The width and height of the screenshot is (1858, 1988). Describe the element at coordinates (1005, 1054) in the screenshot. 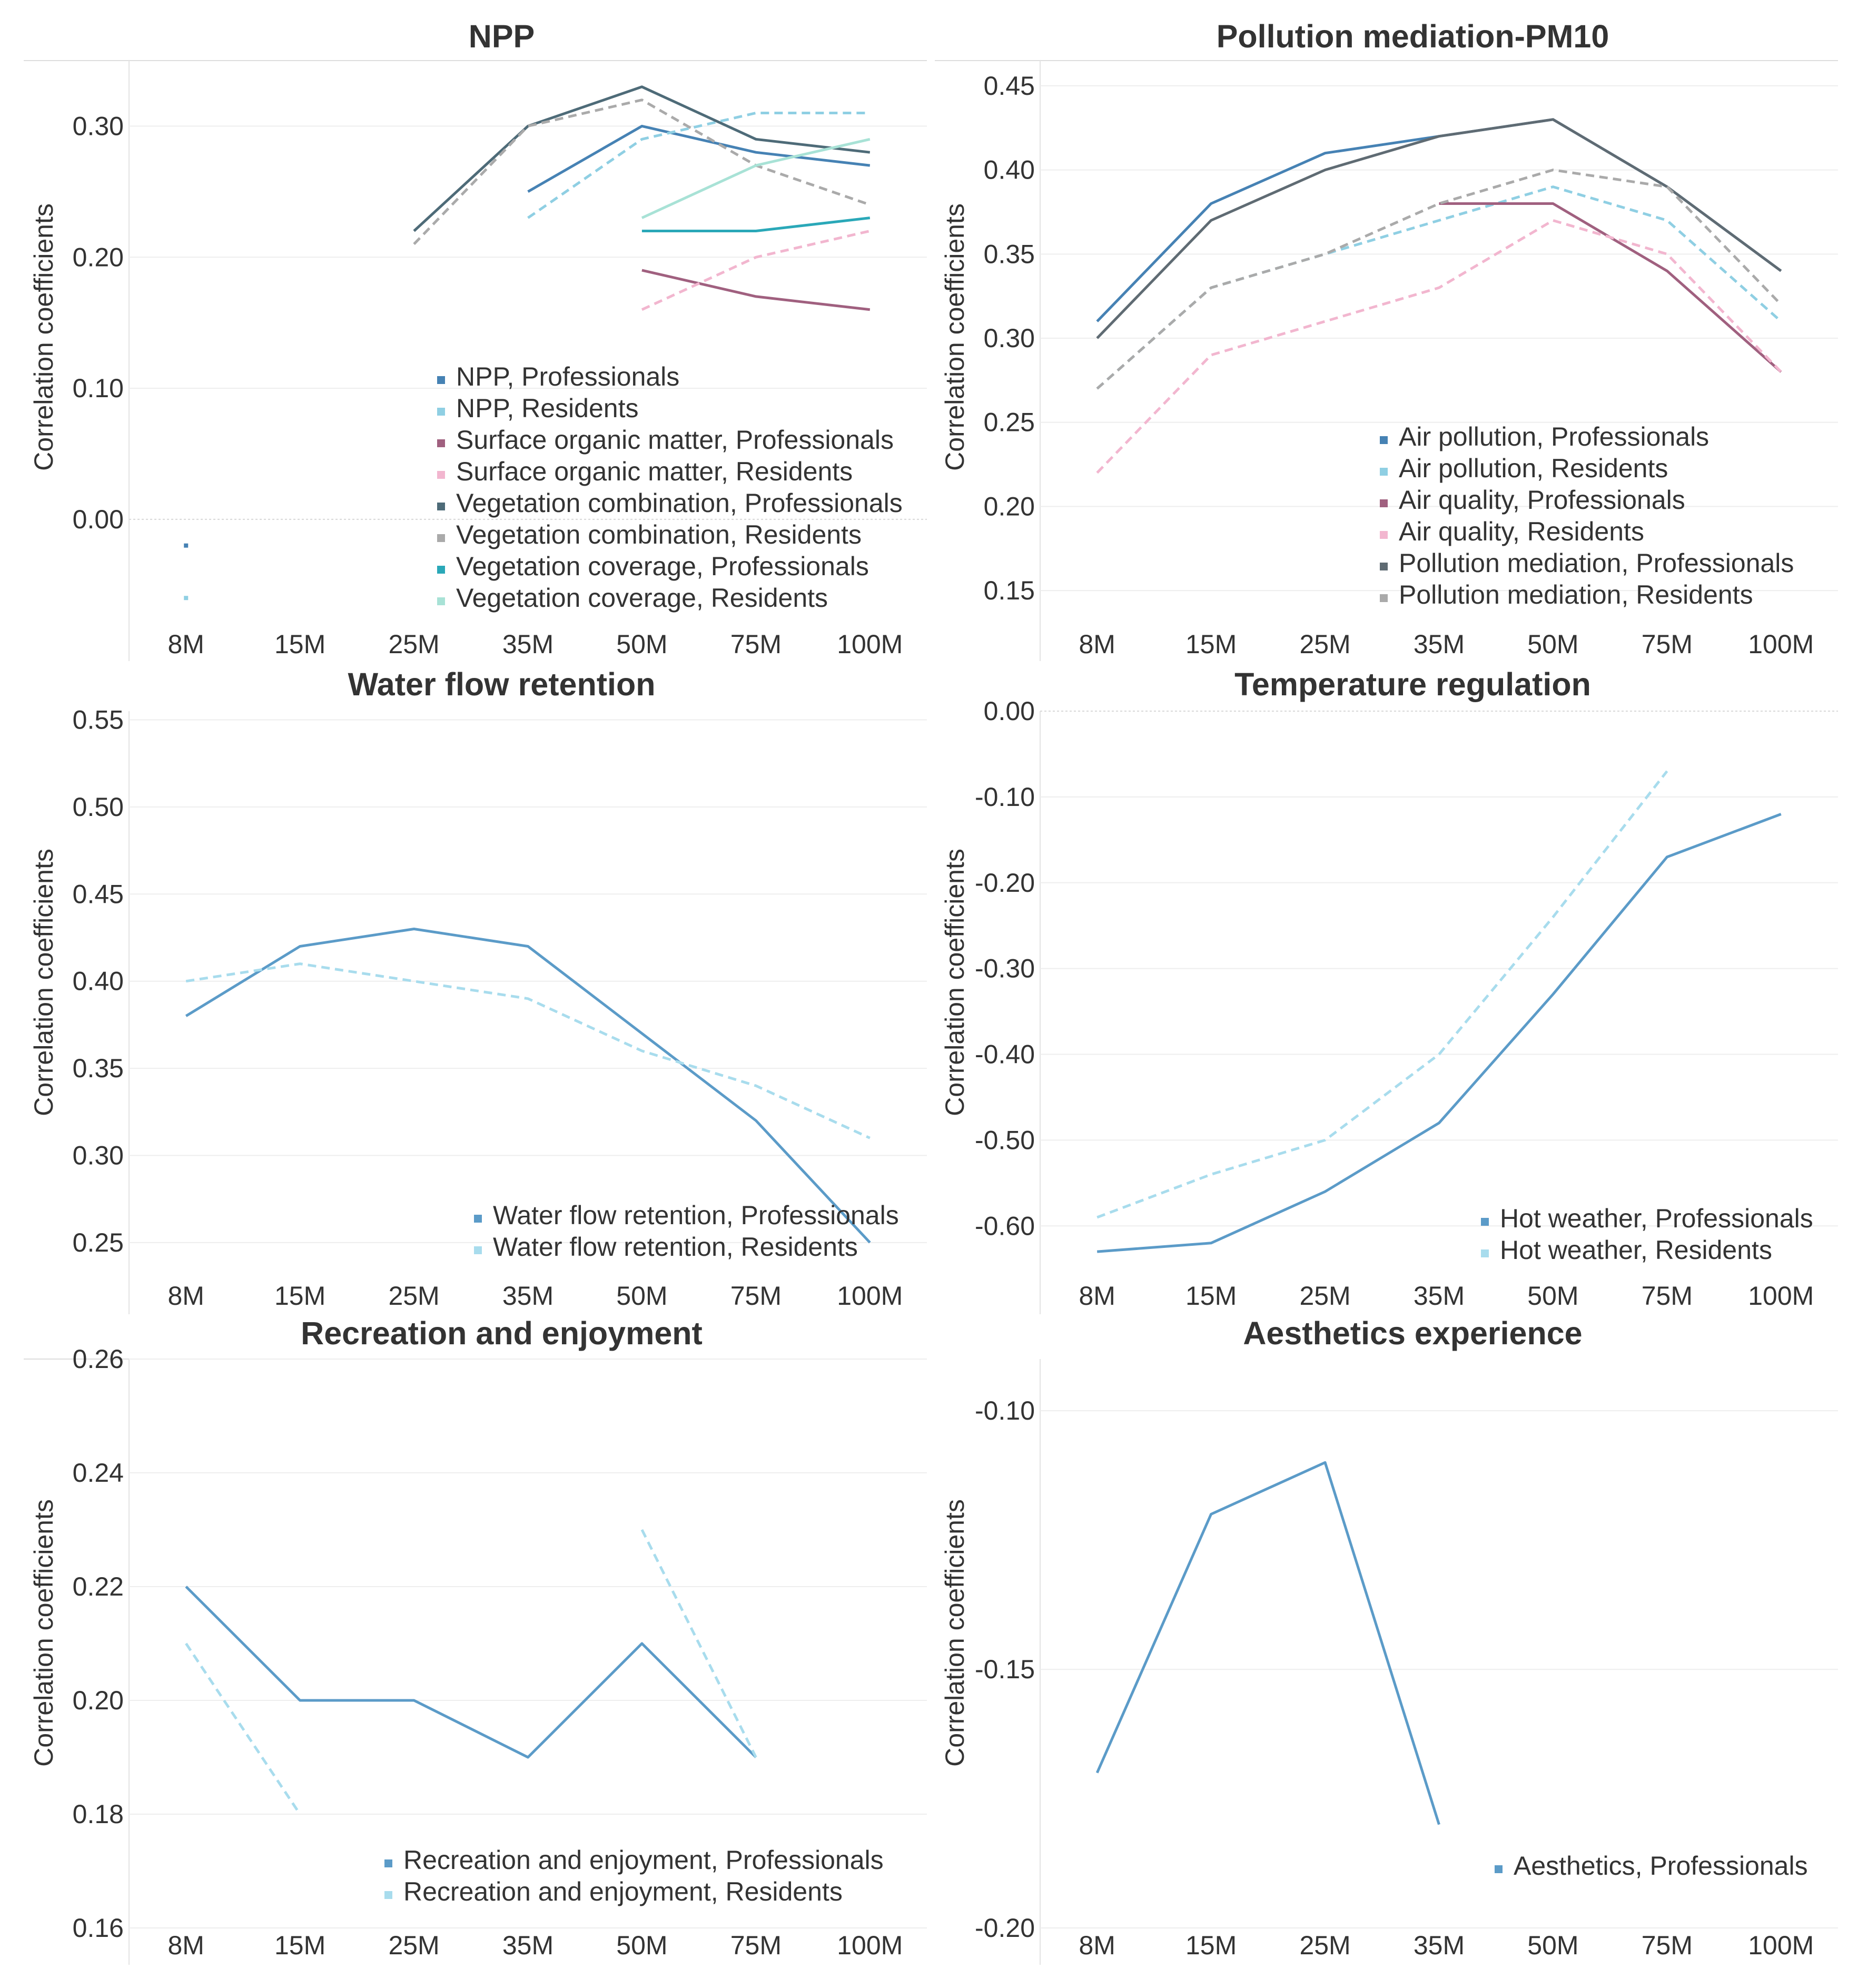

I see `y-tick-label: -0.40` at that location.